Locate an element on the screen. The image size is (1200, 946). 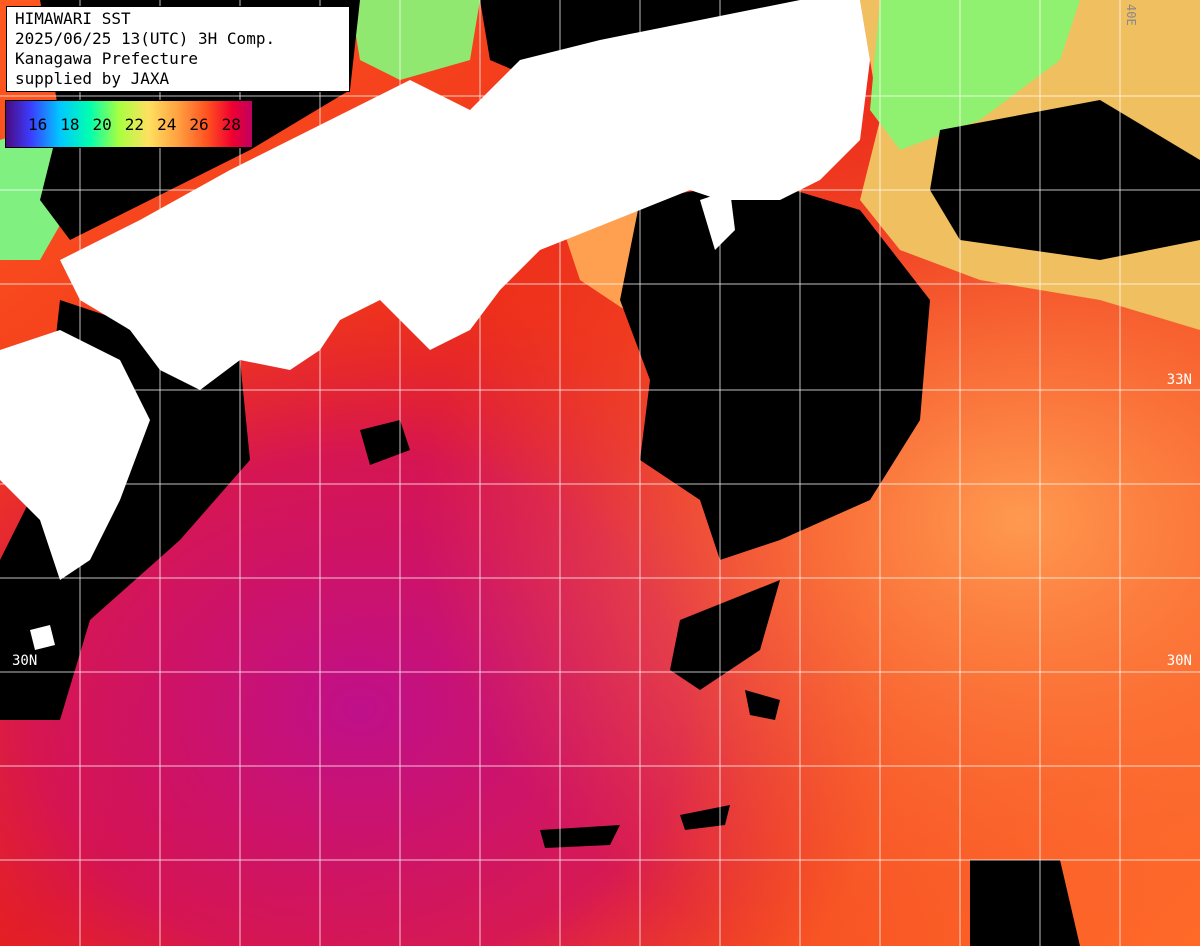
legend-label: 24 is located at coordinates (167, 124).